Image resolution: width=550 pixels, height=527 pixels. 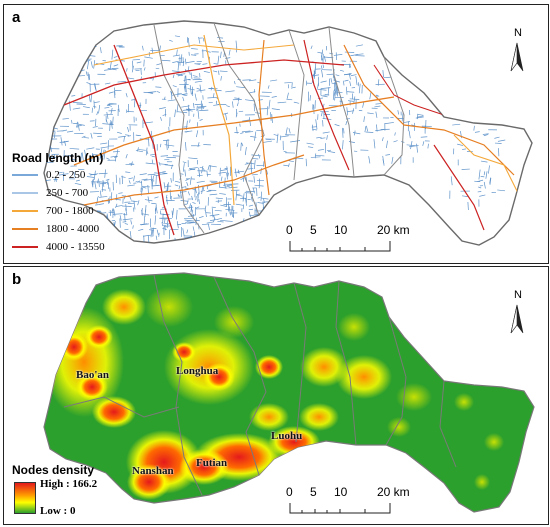 I want to click on district-label: Luohu, so click(x=287, y=436).